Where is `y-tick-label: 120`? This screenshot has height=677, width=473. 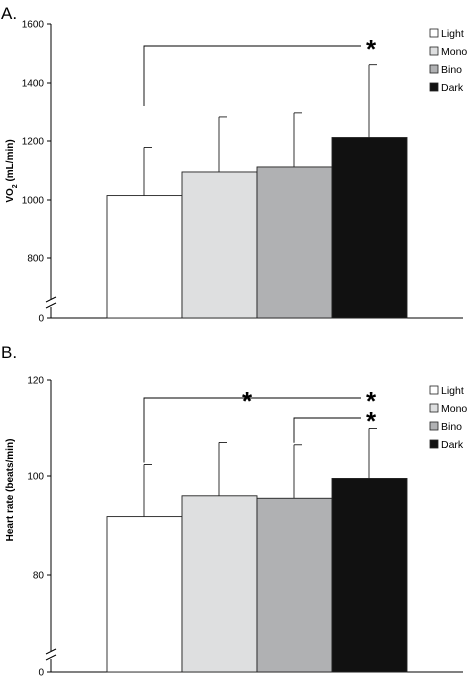
y-tick-label: 120 is located at coordinates (35, 381).